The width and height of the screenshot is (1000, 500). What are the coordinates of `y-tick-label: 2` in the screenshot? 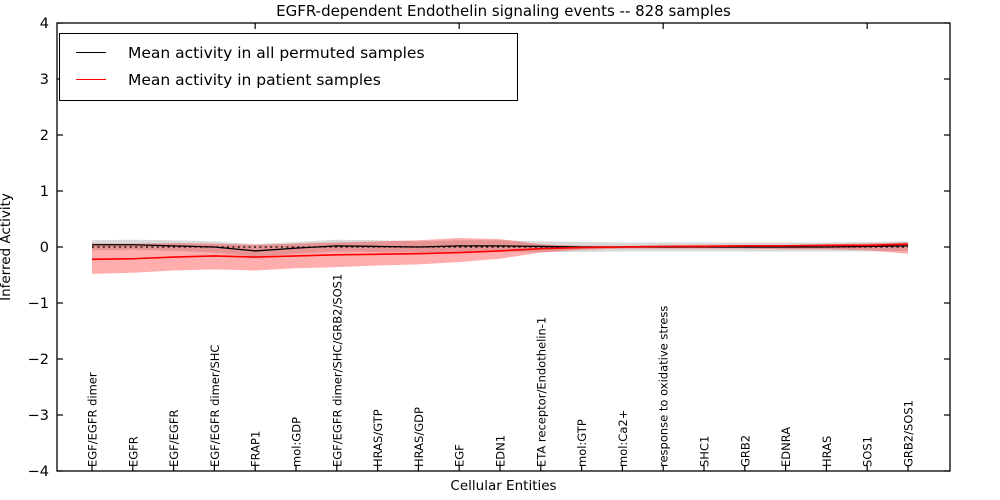 It's located at (44, 136).